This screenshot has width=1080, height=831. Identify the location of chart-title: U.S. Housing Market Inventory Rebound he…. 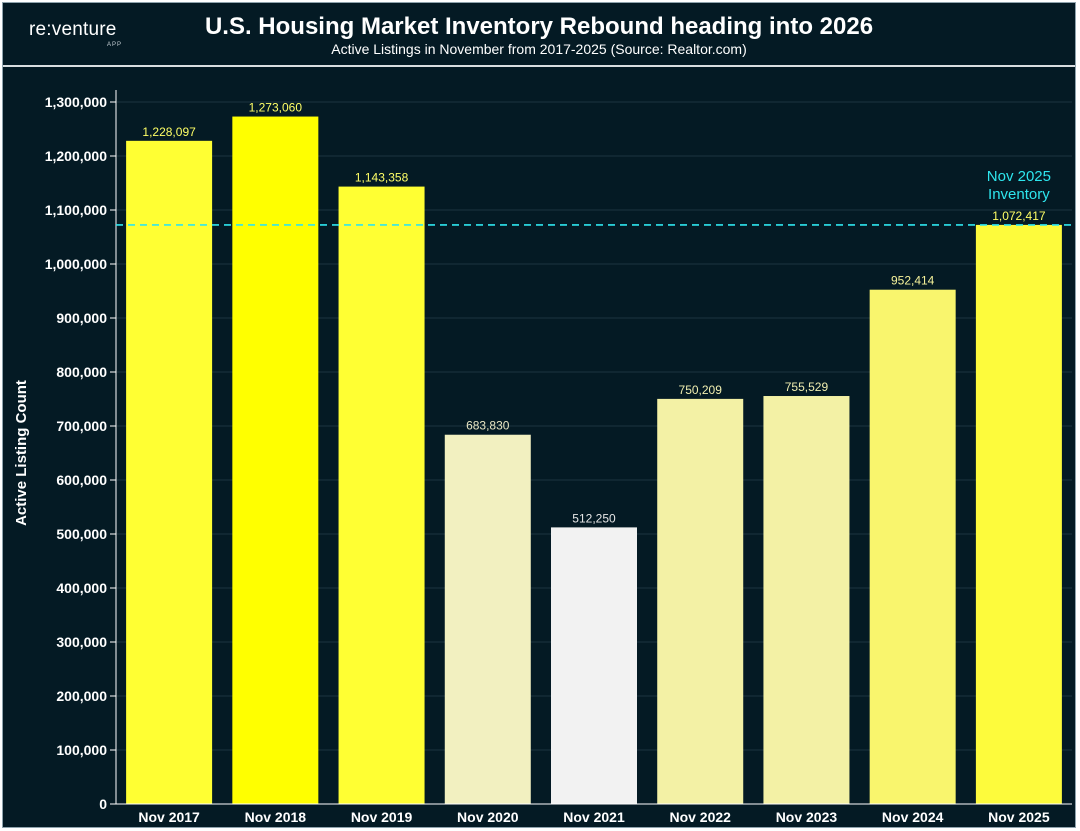
(539, 26).